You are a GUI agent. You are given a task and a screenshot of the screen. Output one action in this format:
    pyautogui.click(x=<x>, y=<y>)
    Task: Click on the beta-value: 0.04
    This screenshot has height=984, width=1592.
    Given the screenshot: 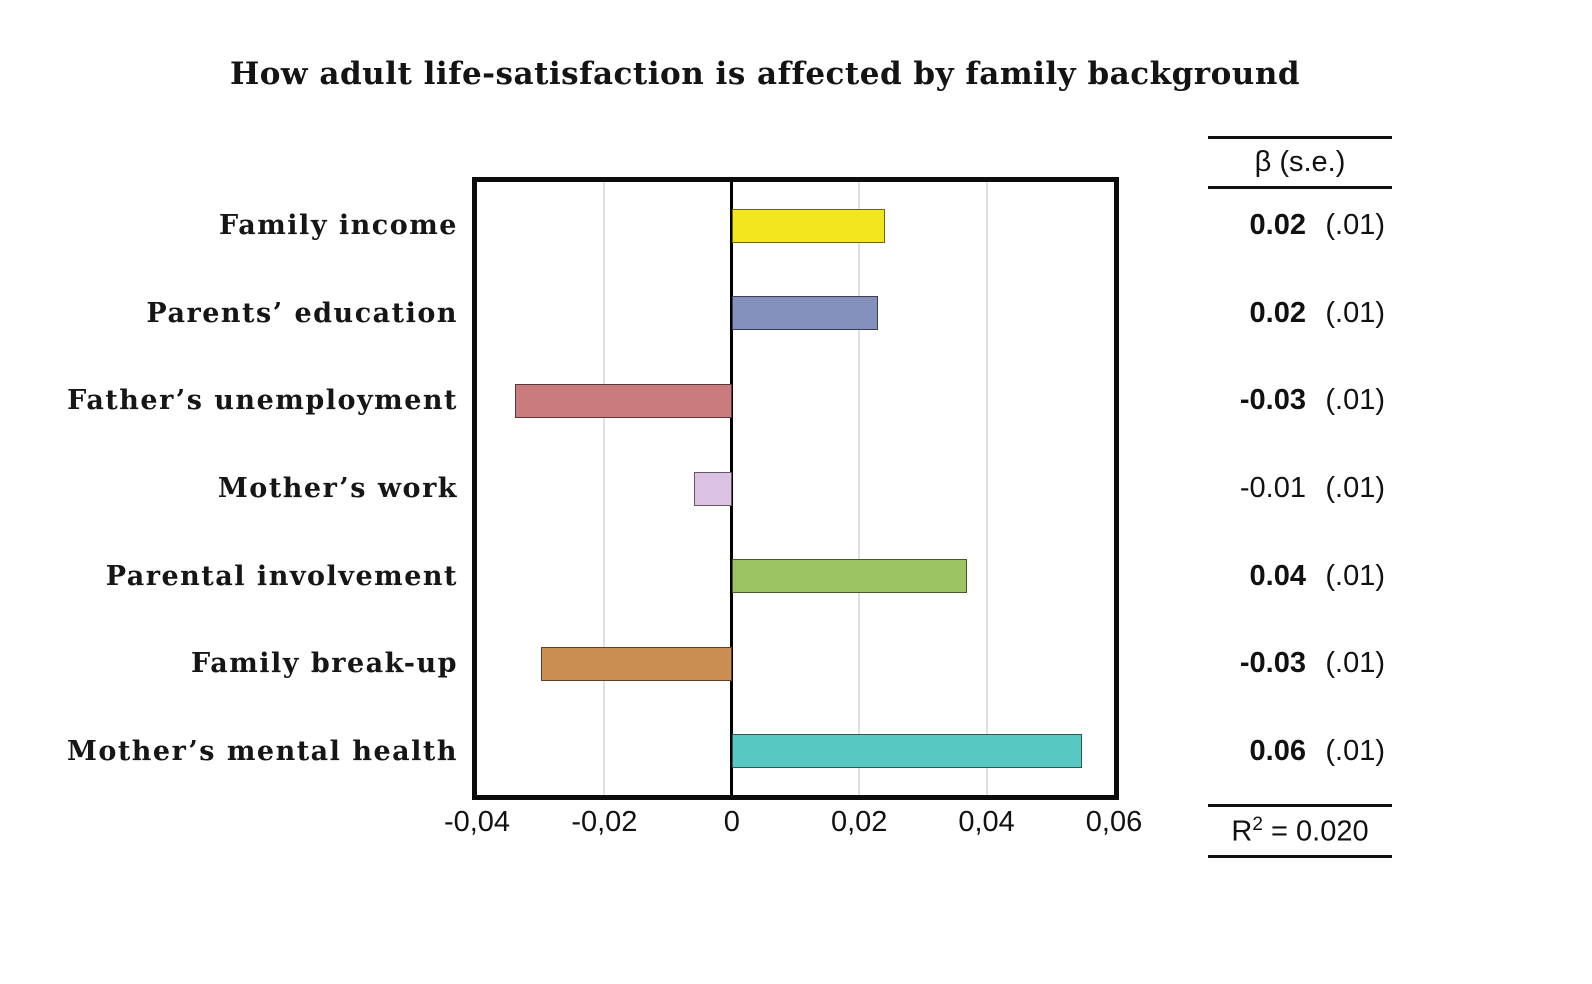 What is the action you would take?
    pyautogui.click(x=1277, y=575)
    